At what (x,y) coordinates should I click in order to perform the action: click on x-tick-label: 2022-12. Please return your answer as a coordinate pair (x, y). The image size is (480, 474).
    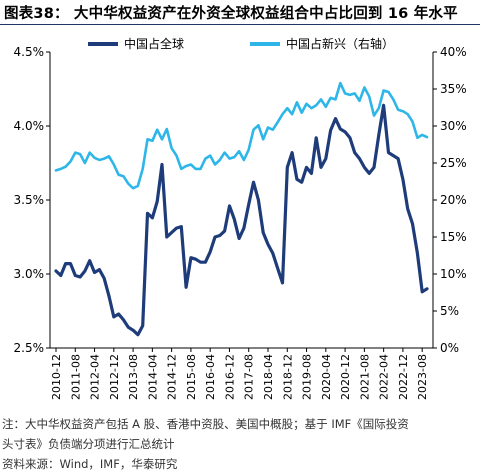
    Looking at the image, I should click on (403, 377).